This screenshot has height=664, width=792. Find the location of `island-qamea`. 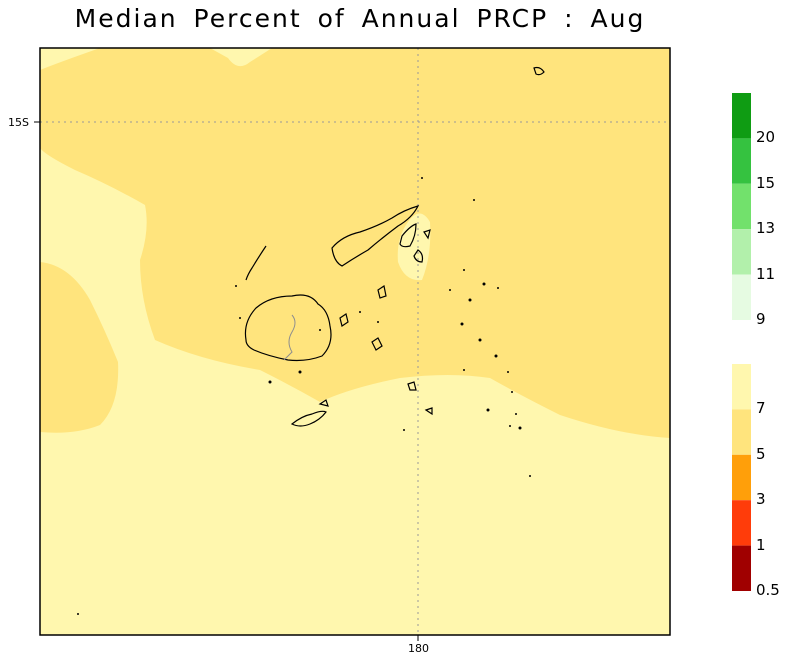

island-qamea is located at coordinates (418, 256).